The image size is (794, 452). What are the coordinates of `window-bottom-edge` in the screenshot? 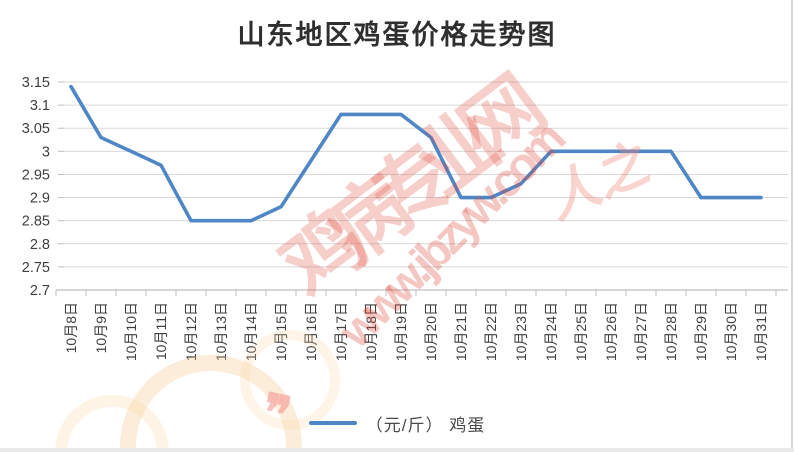 It's located at (397, 450).